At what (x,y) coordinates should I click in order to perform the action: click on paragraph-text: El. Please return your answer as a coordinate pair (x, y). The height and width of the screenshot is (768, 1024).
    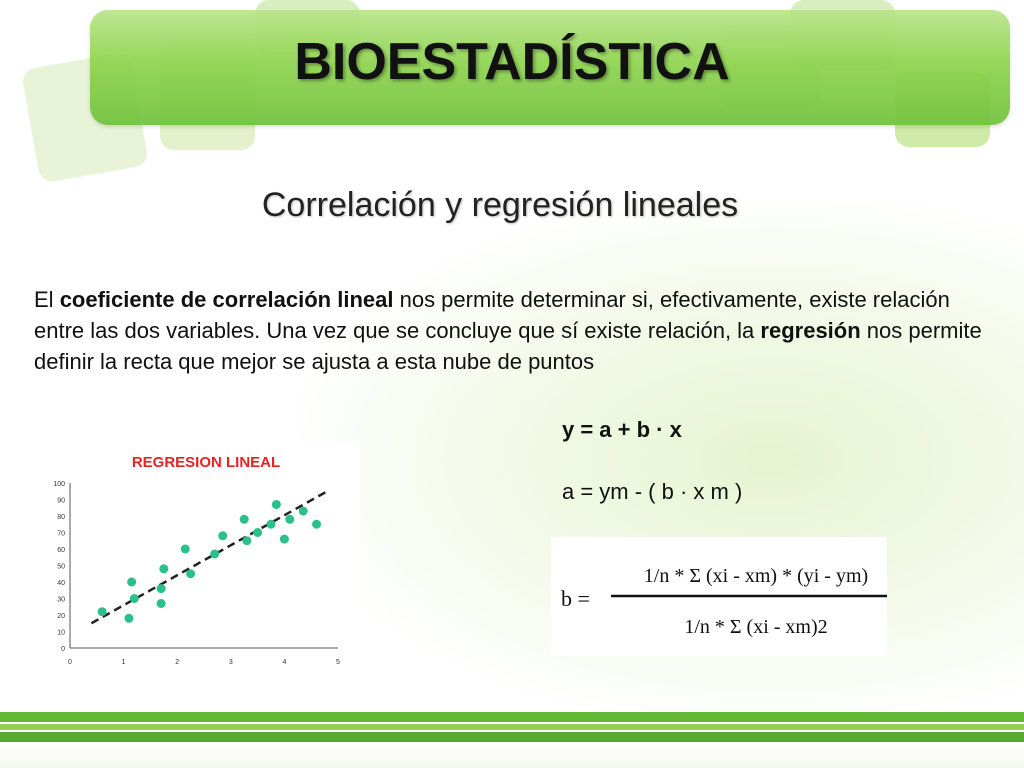
    Looking at the image, I should click on (47, 299).